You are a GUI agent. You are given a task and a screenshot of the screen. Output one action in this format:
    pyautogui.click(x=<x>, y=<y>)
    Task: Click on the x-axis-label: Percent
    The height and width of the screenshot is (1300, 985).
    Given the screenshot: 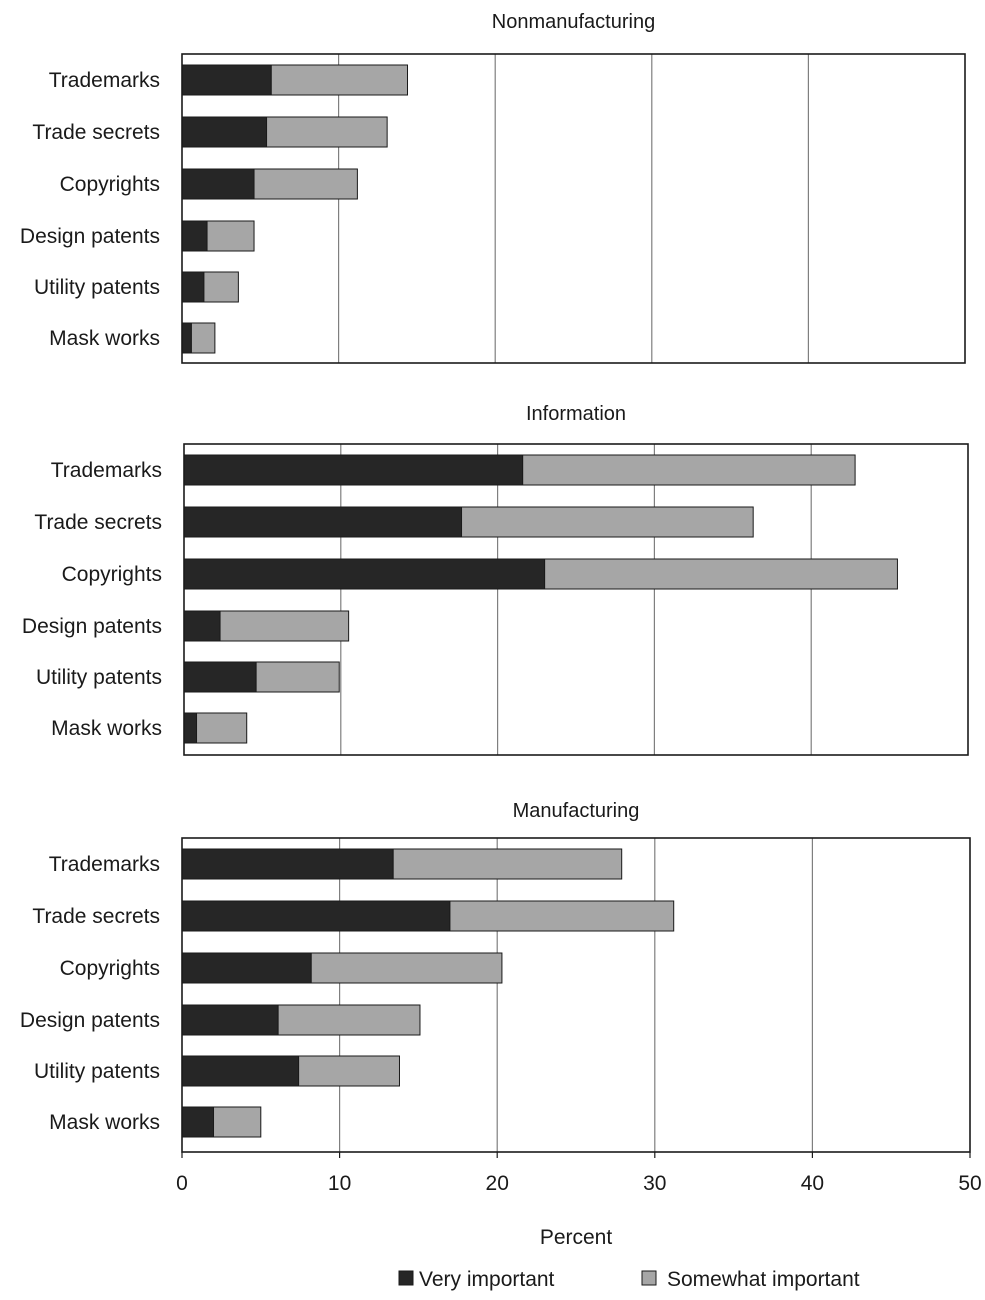 What is the action you would take?
    pyautogui.click(x=576, y=1237)
    